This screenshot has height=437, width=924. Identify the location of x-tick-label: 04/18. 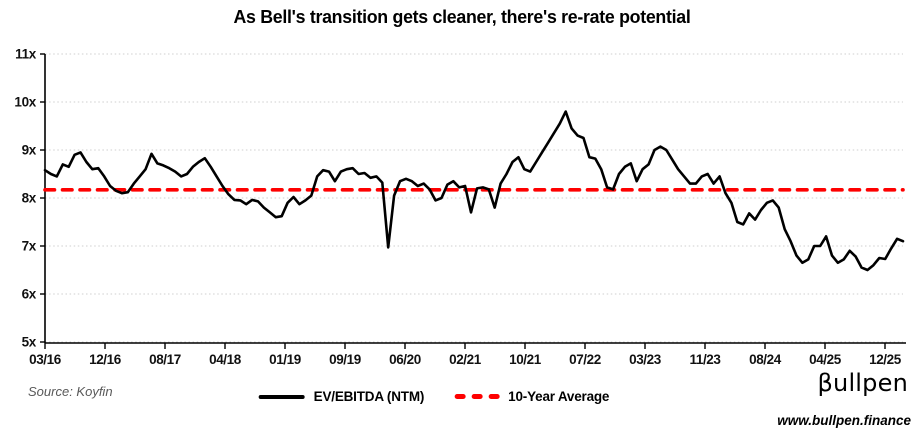
(225, 359).